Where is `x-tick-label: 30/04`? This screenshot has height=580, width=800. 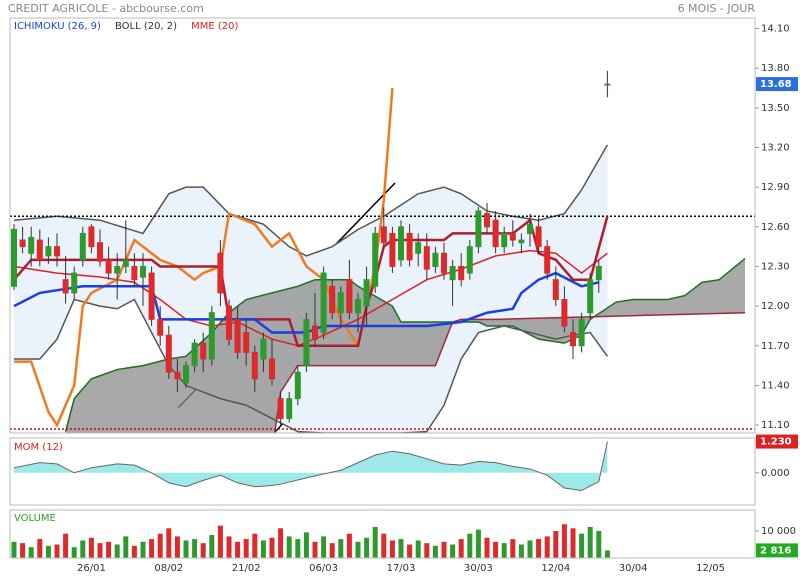
x-tick-label: 30/04 is located at coordinates (633, 568).